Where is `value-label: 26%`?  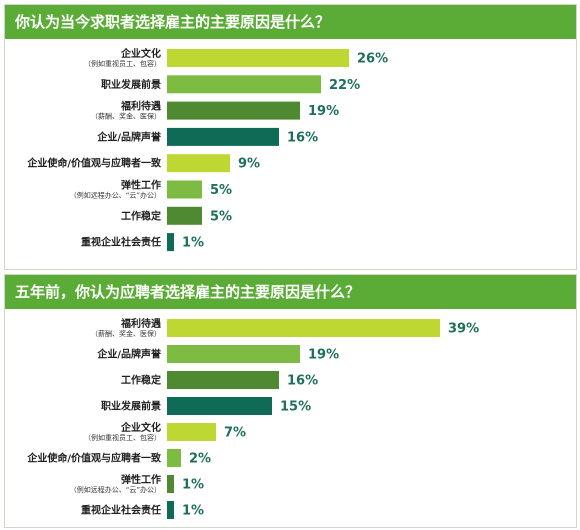 value-label: 26% is located at coordinates (372, 59).